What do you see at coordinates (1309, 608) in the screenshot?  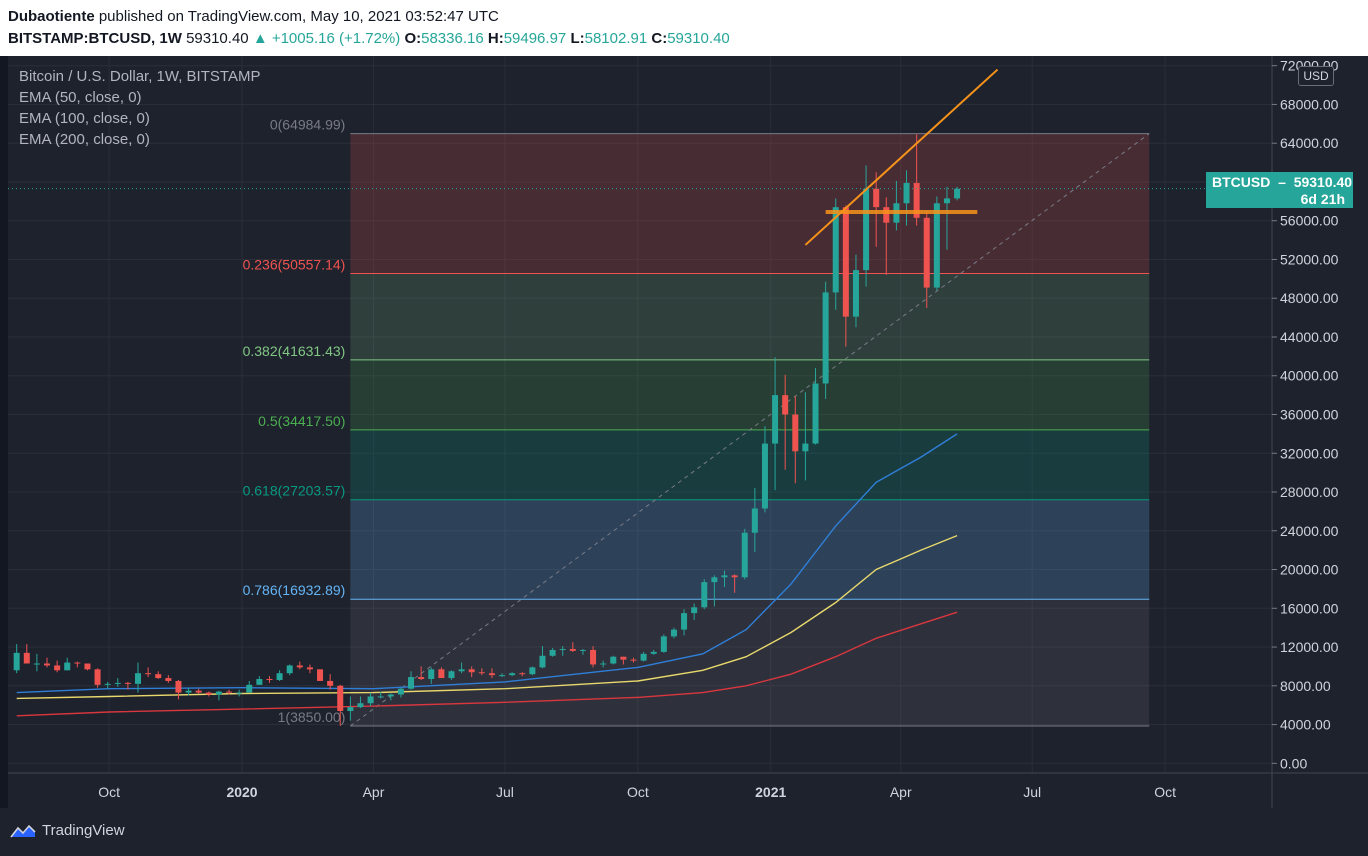 I see `price-tick-label: 16000.00` at bounding box center [1309, 608].